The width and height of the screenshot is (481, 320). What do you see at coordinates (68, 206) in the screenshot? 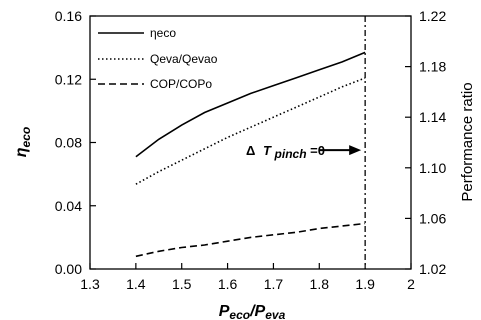
I see `y-left-tick-label: 0.04` at bounding box center [68, 206].